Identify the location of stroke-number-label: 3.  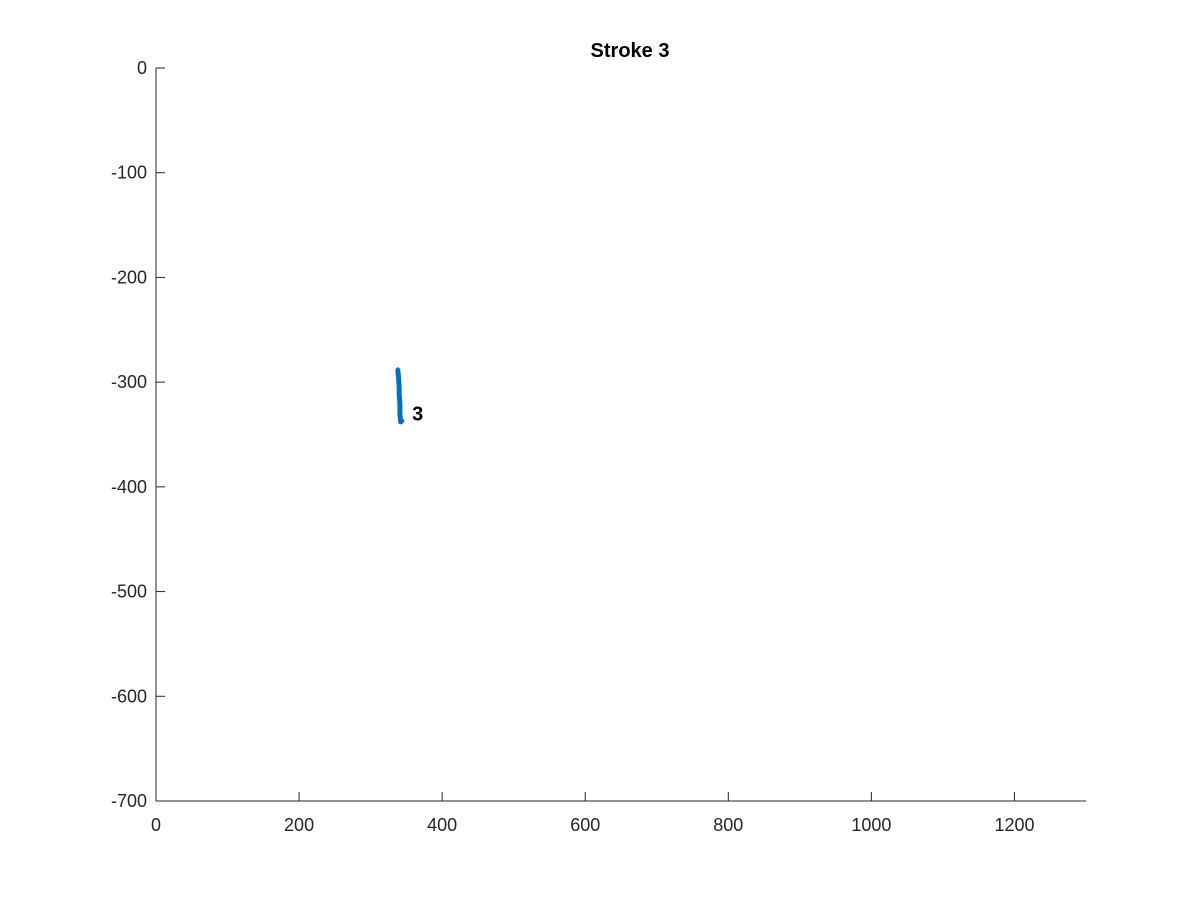
(417, 415).